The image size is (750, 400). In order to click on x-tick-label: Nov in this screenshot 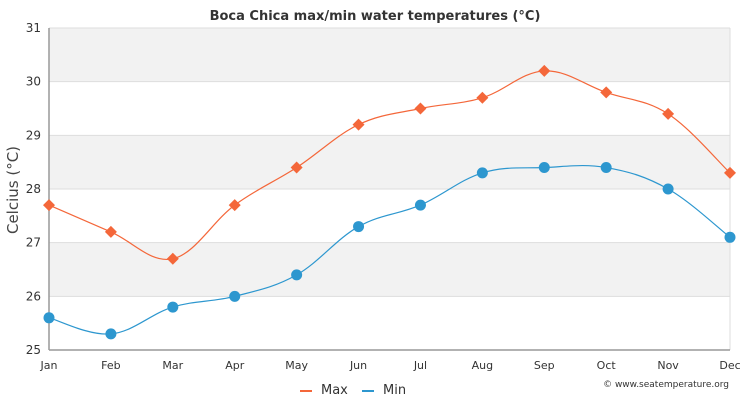, I will do `click(668, 365)`.